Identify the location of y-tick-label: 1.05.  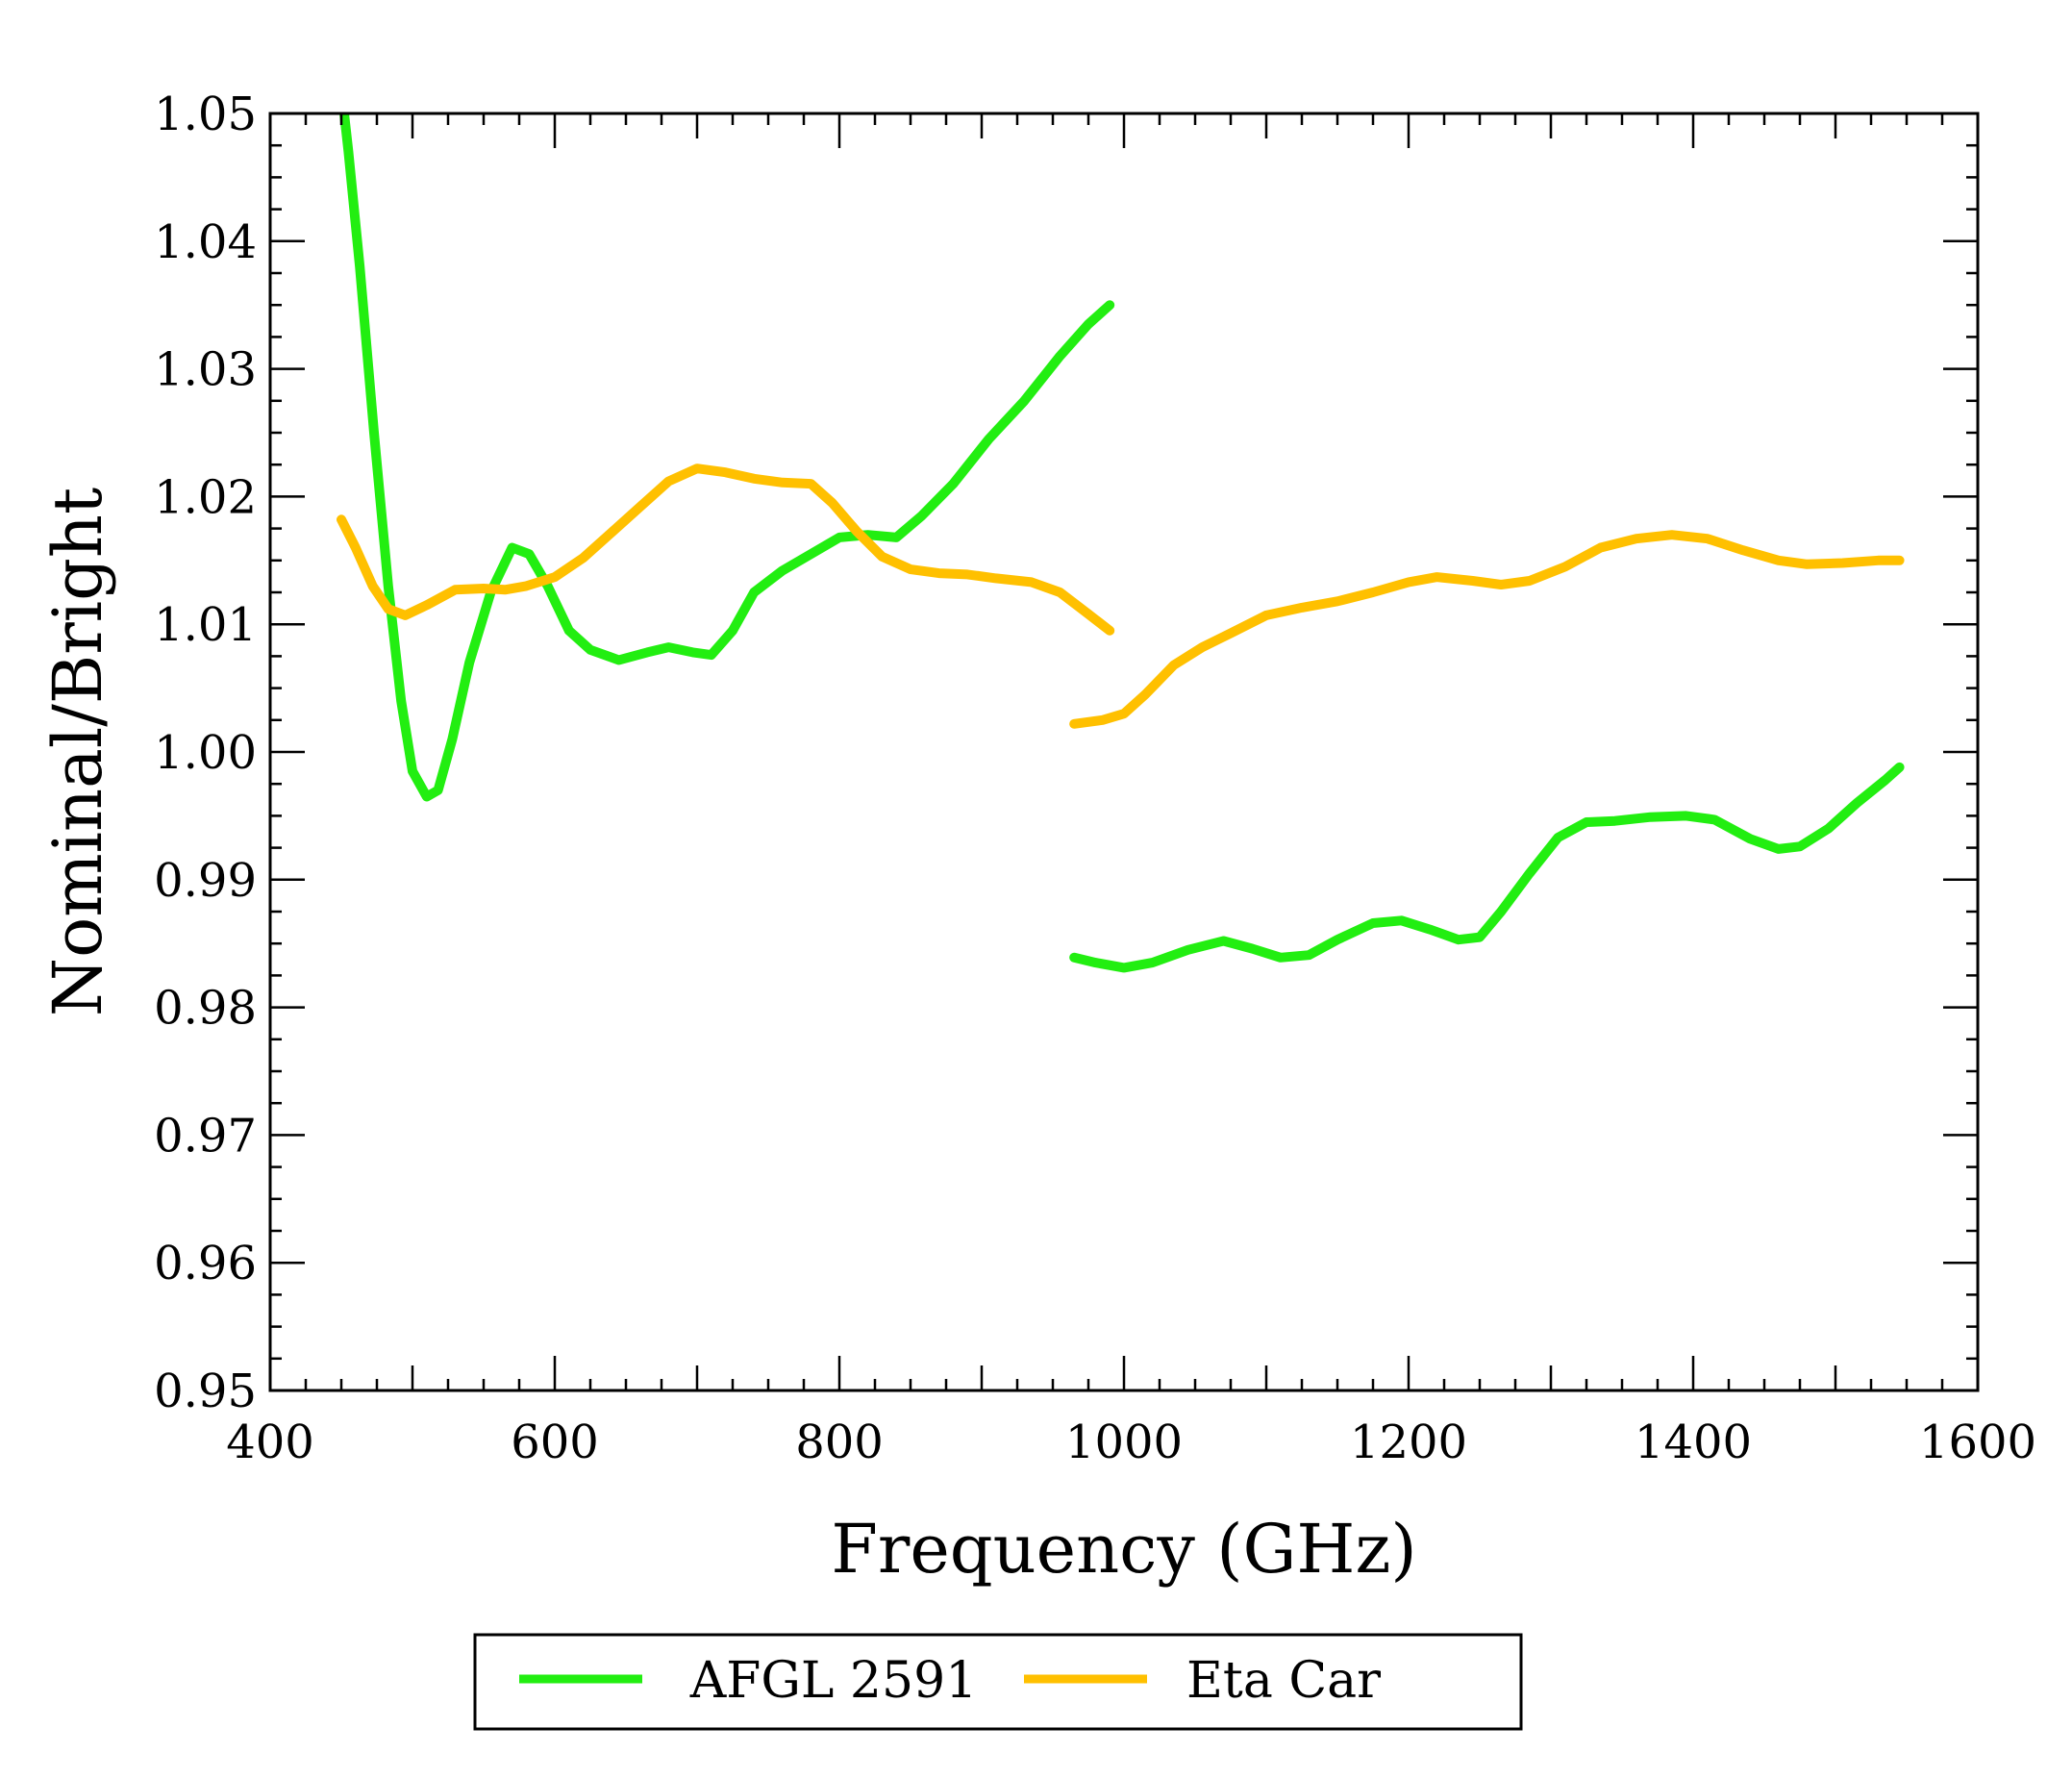
(205, 114).